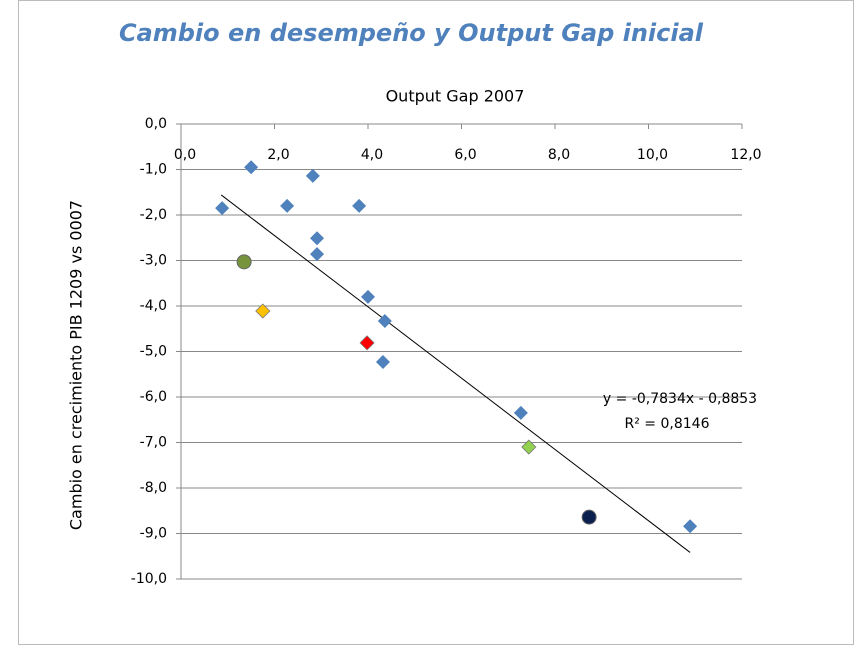  I want to click on x-tick-label: 8,0, so click(559, 155).